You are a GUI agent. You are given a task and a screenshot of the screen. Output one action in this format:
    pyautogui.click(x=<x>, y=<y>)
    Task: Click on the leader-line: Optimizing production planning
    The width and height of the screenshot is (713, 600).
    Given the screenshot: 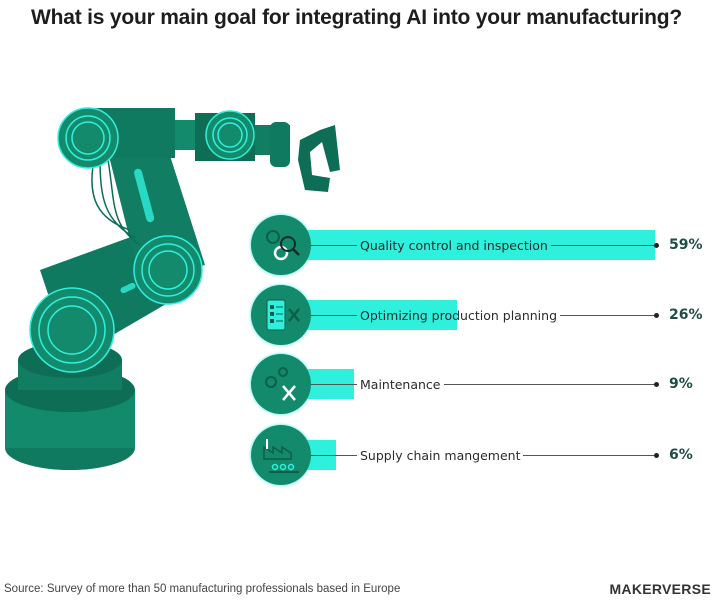 What is the action you would take?
    pyautogui.click(x=485, y=315)
    